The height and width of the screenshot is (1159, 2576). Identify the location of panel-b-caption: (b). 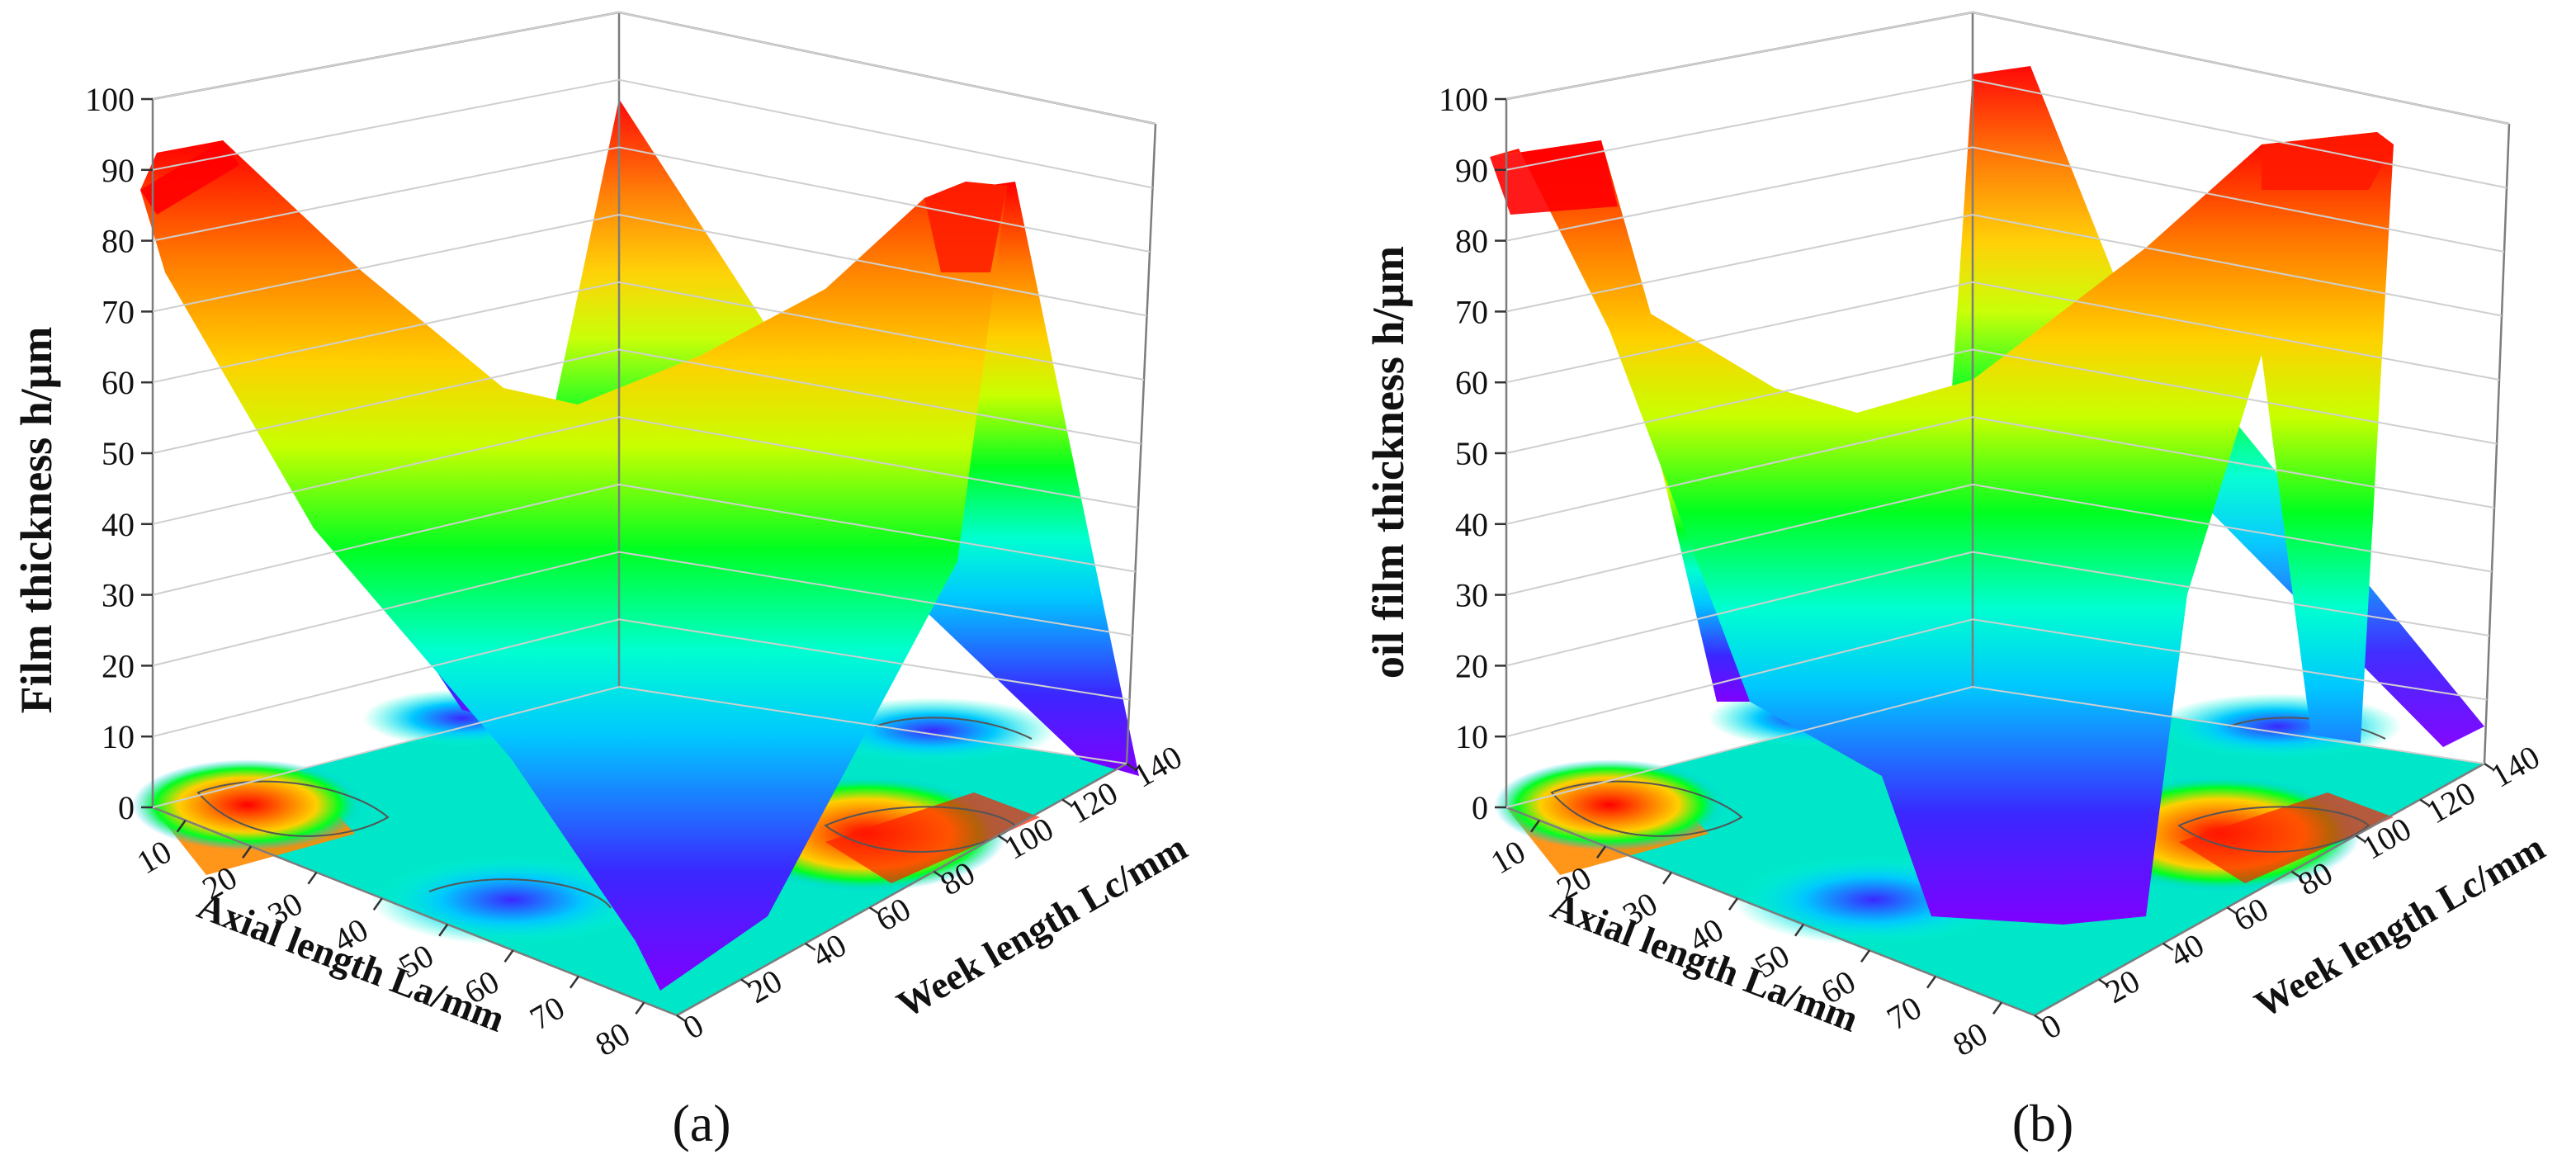
(2043, 1123).